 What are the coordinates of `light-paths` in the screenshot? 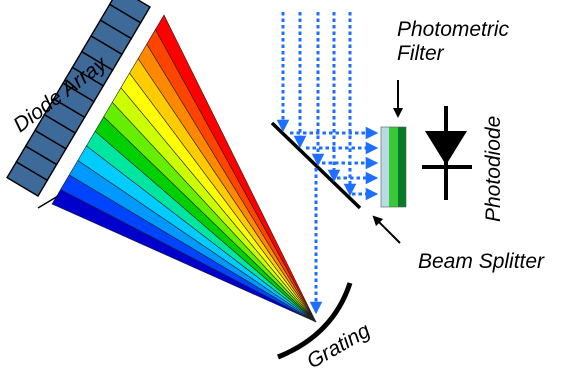 It's located at (327, 163).